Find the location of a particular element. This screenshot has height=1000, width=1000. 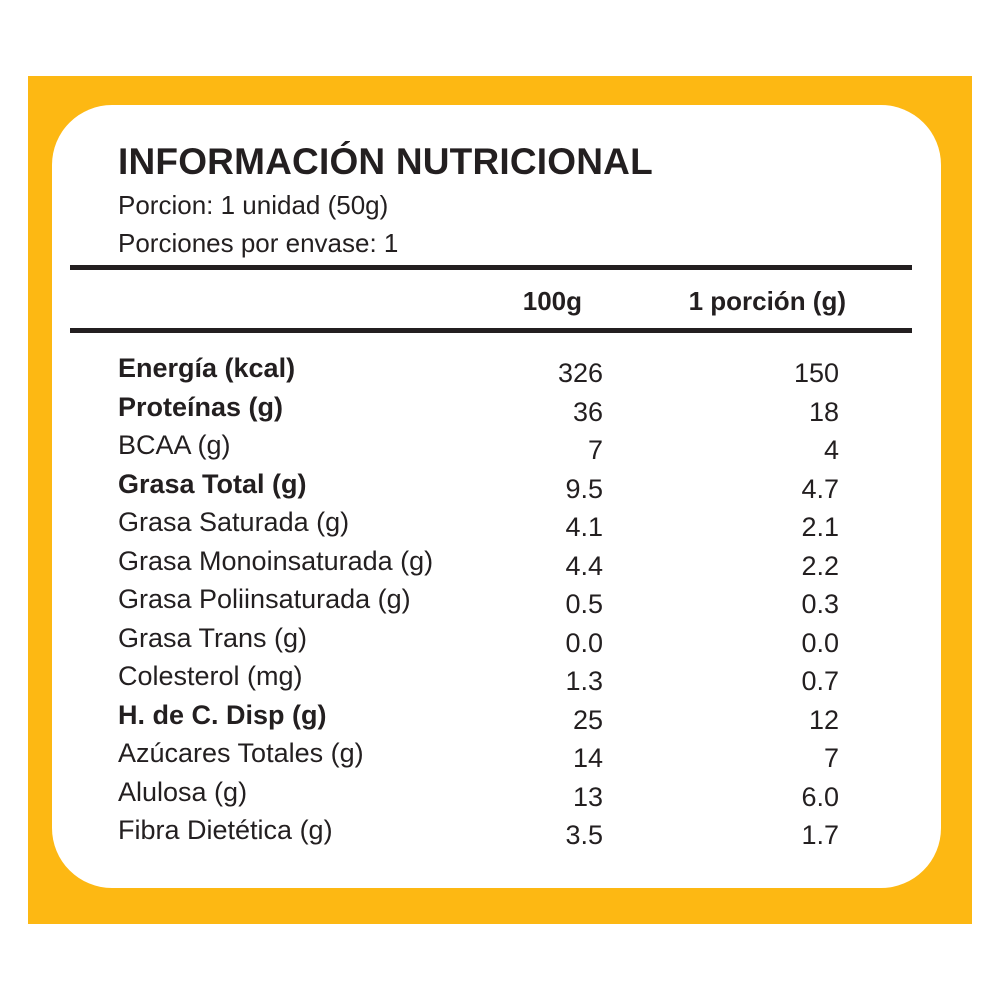

value-per-portion: 2.1 is located at coordinates (820, 527).